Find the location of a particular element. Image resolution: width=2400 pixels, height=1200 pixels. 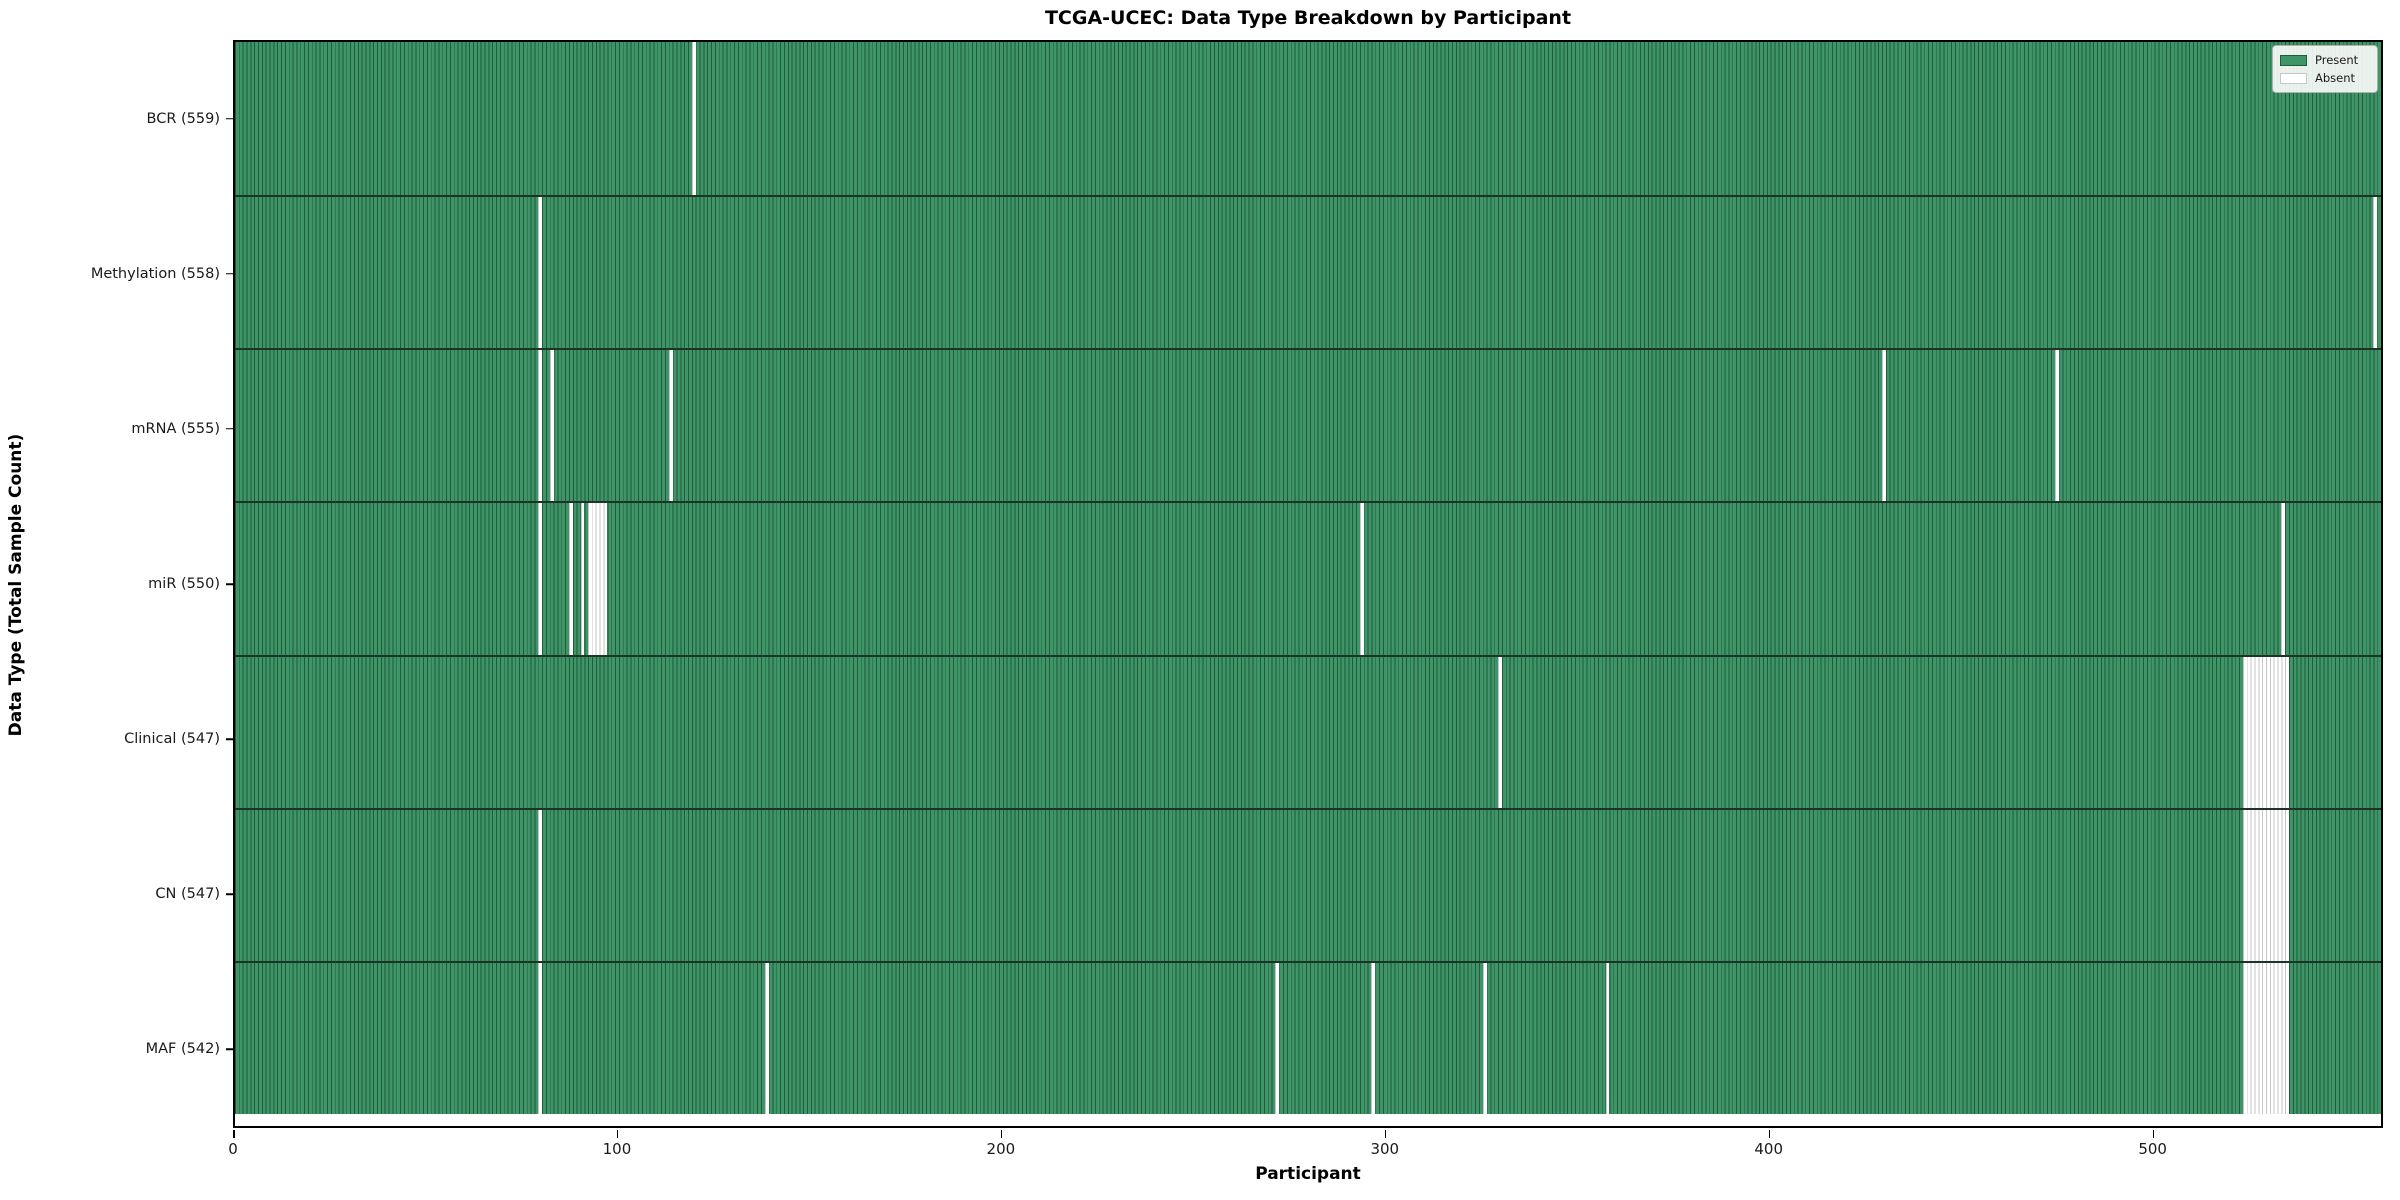

legend-item-present: Present is located at coordinates (2325, 60).